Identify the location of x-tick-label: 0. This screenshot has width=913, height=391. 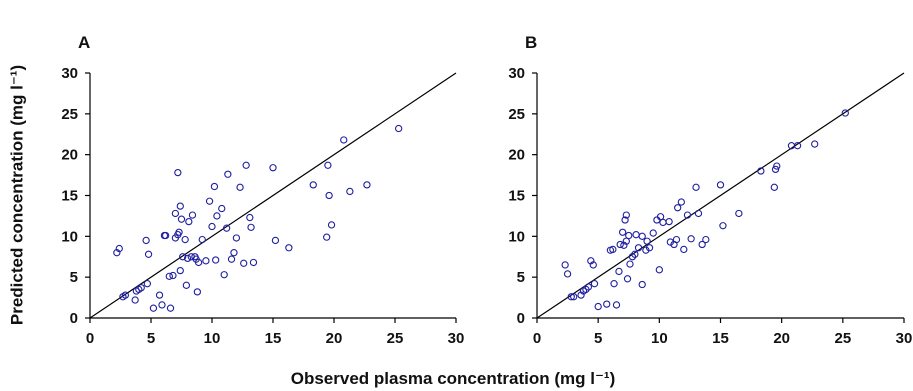
(537, 338).